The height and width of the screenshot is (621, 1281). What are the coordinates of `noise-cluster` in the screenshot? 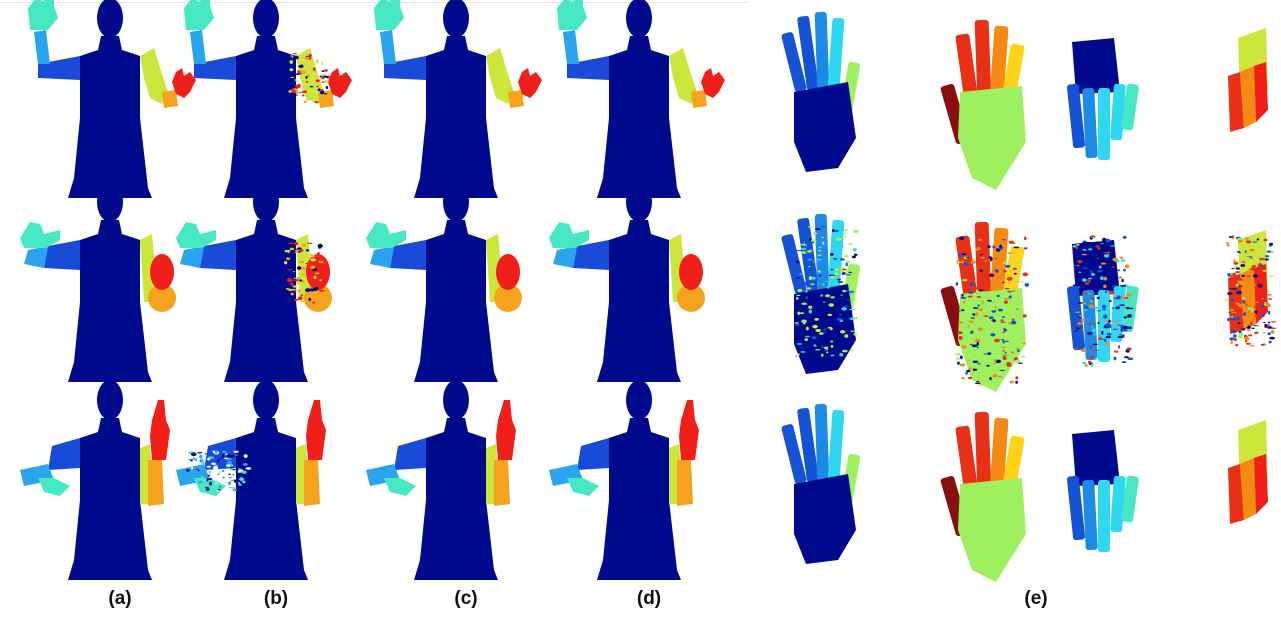 It's located at (1251, 291).